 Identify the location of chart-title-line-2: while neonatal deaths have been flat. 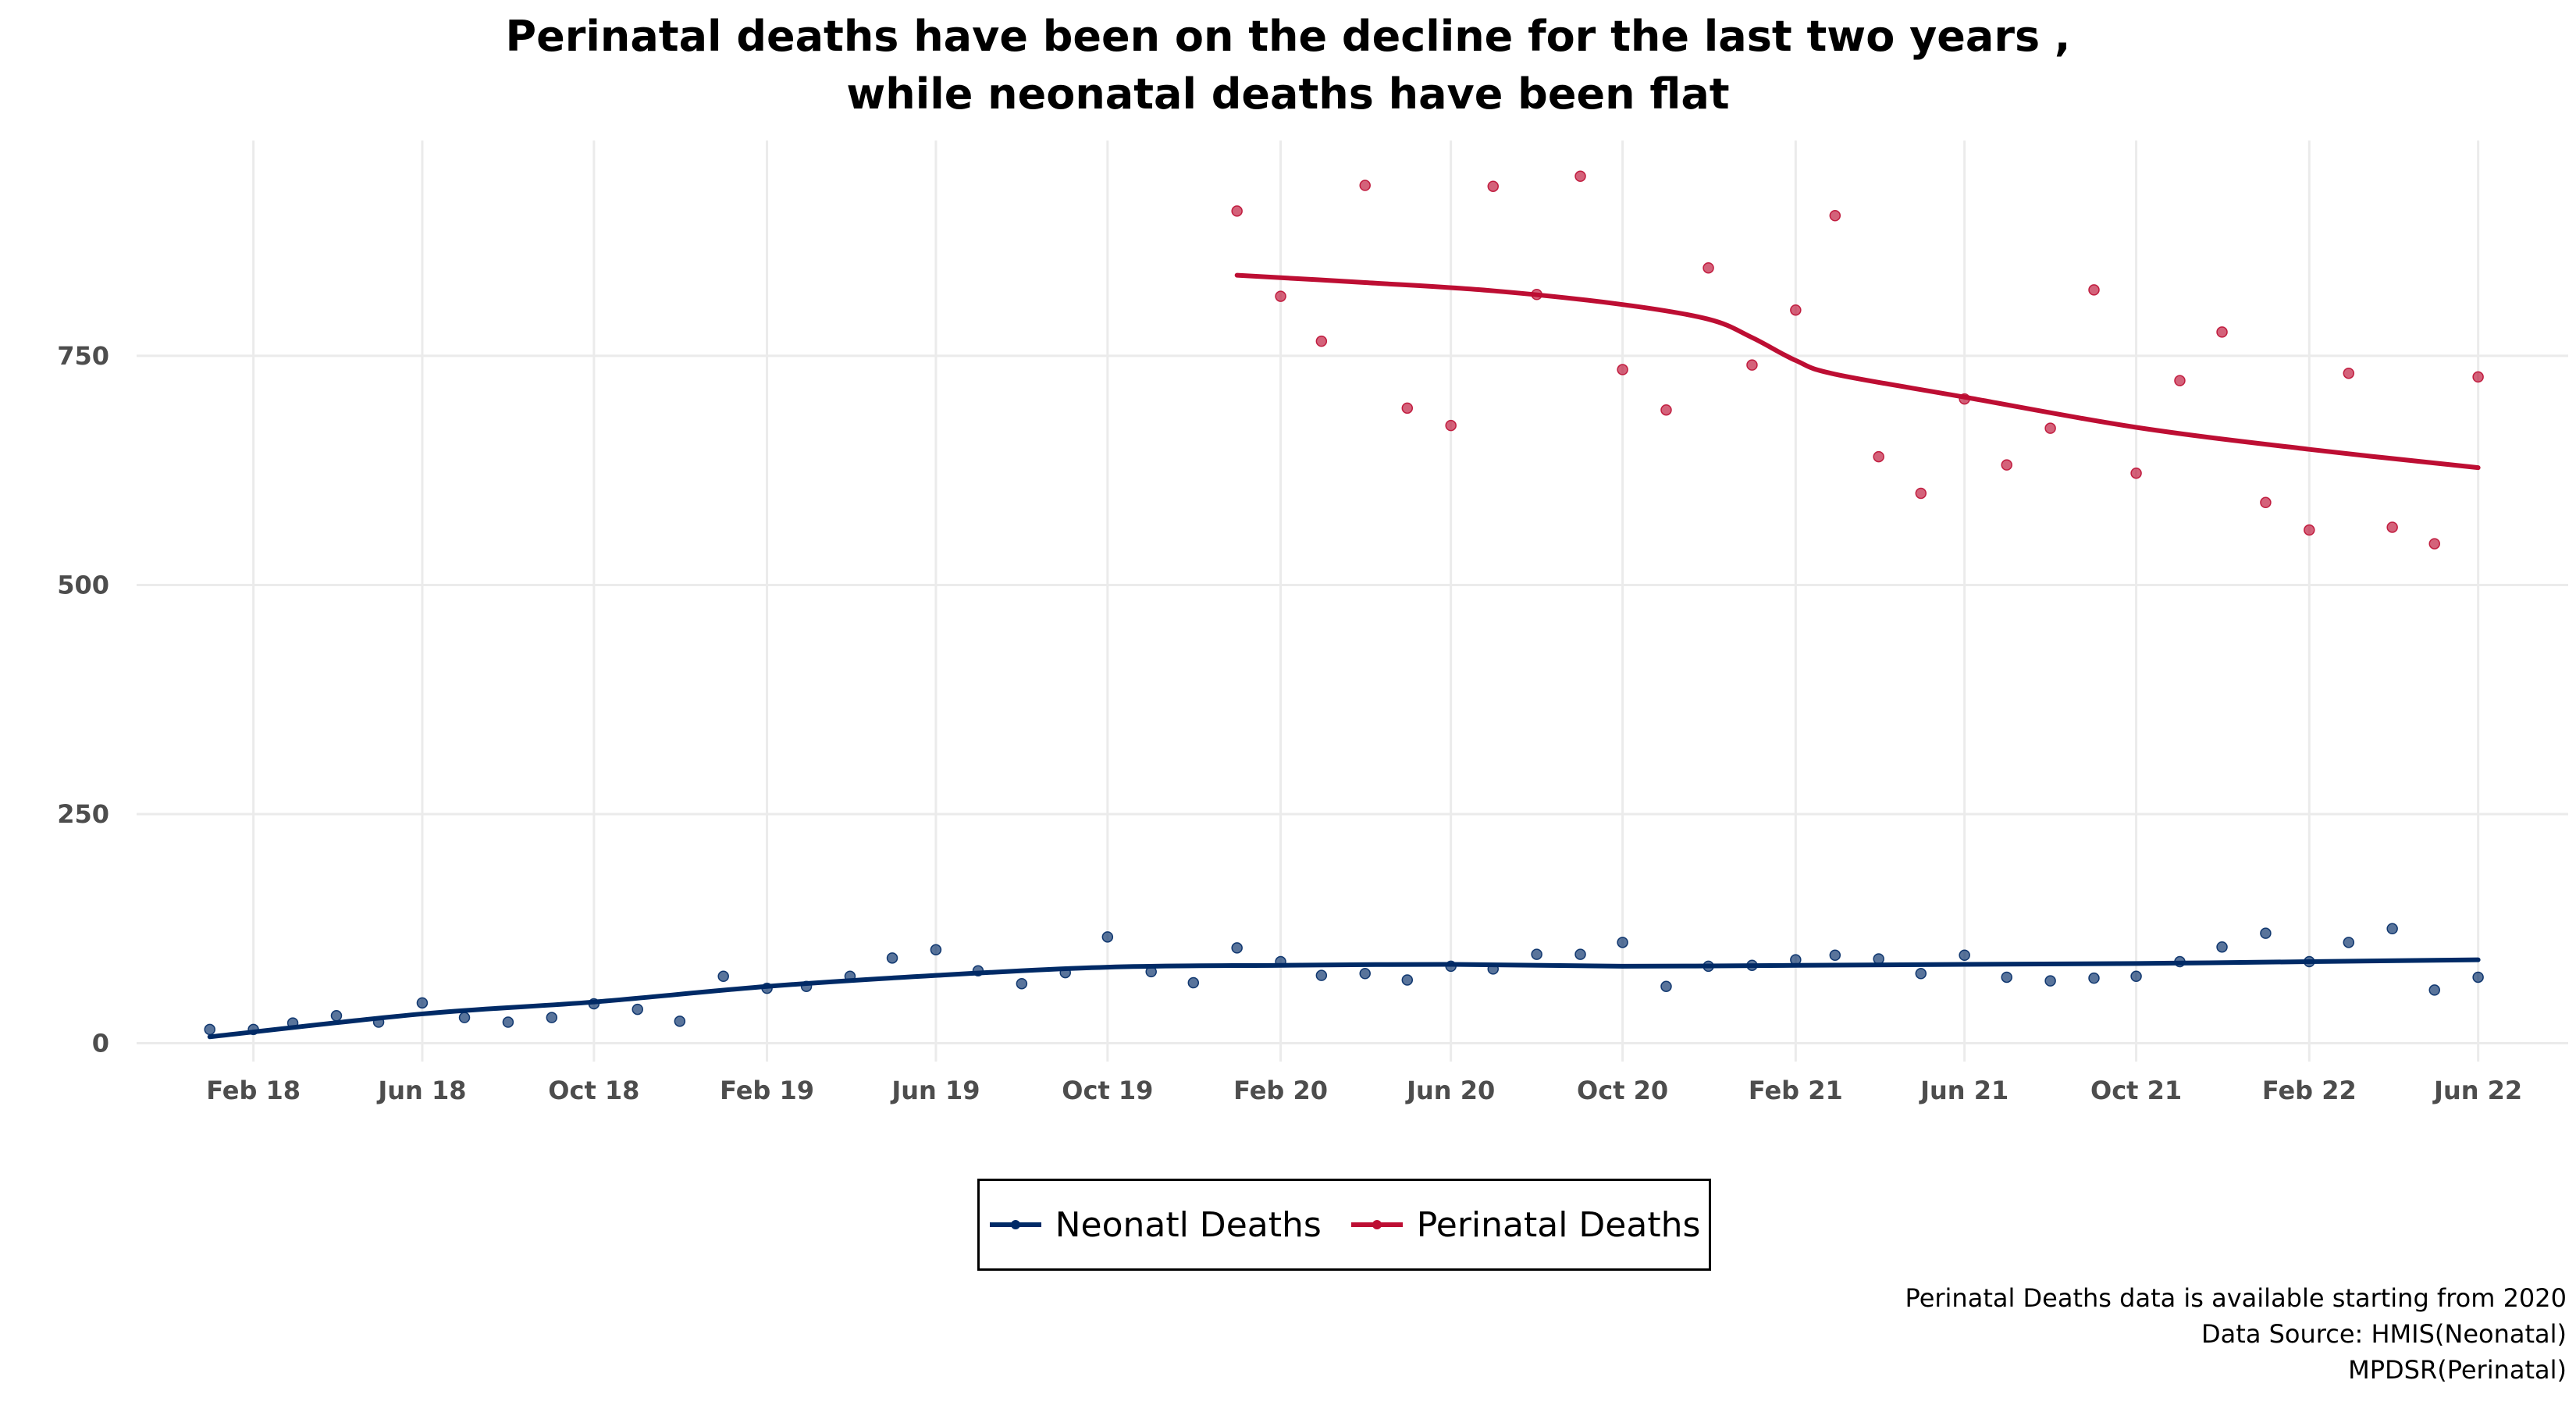
(1288, 94).